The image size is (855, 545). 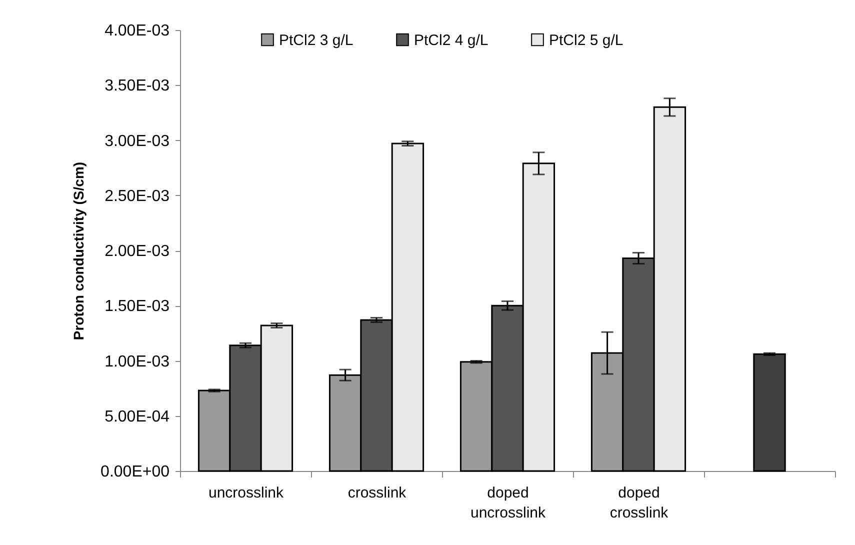 What do you see at coordinates (137, 307) in the screenshot?
I see `y-tick-label: 1.50E-03` at bounding box center [137, 307].